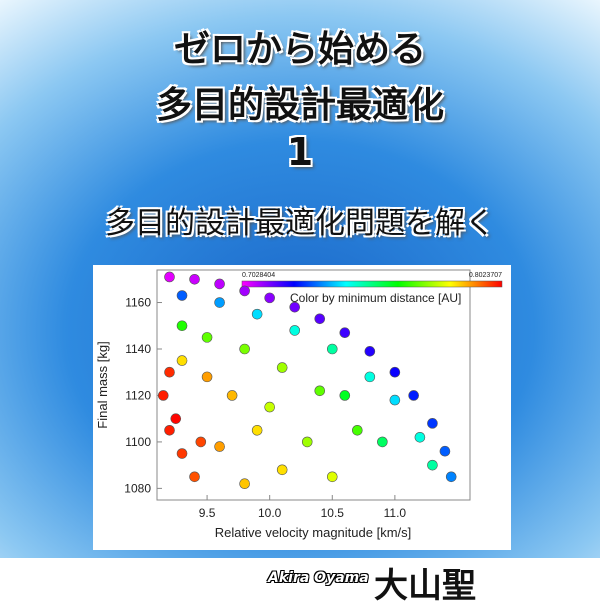 This screenshot has width=600, height=607. Describe the element at coordinates (137, 488) in the screenshot. I see `y-tick-label: 1080` at that location.